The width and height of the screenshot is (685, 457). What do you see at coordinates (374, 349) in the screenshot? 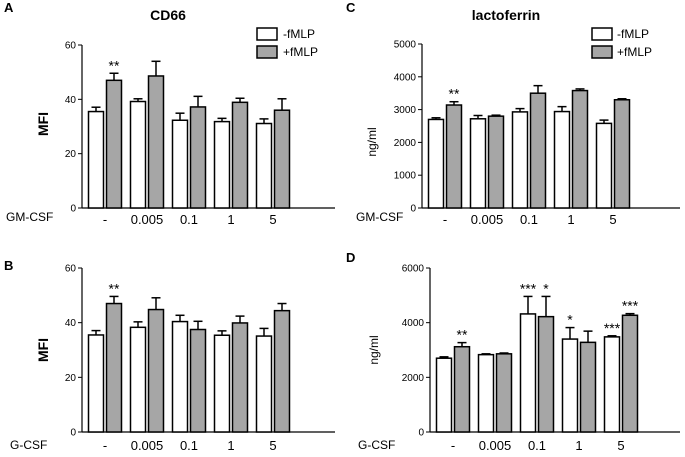
I see `panel-d-y-axis-label: ng/ml` at bounding box center [374, 349].